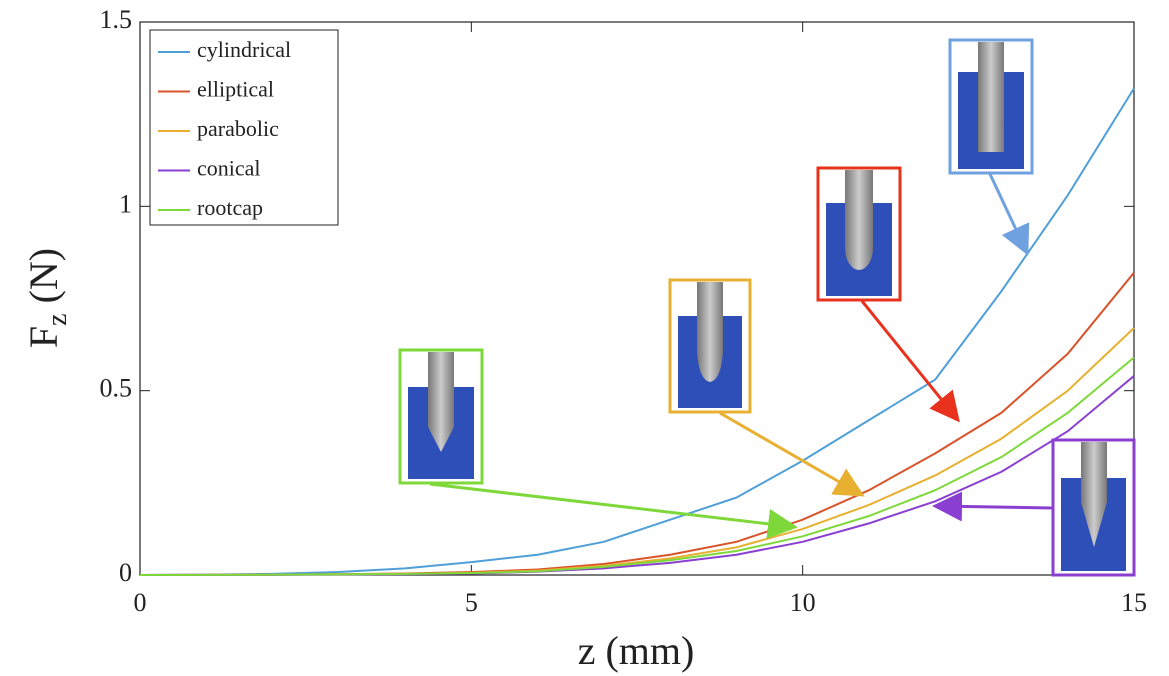  I want to click on inset-parabolic, so click(766, 387).